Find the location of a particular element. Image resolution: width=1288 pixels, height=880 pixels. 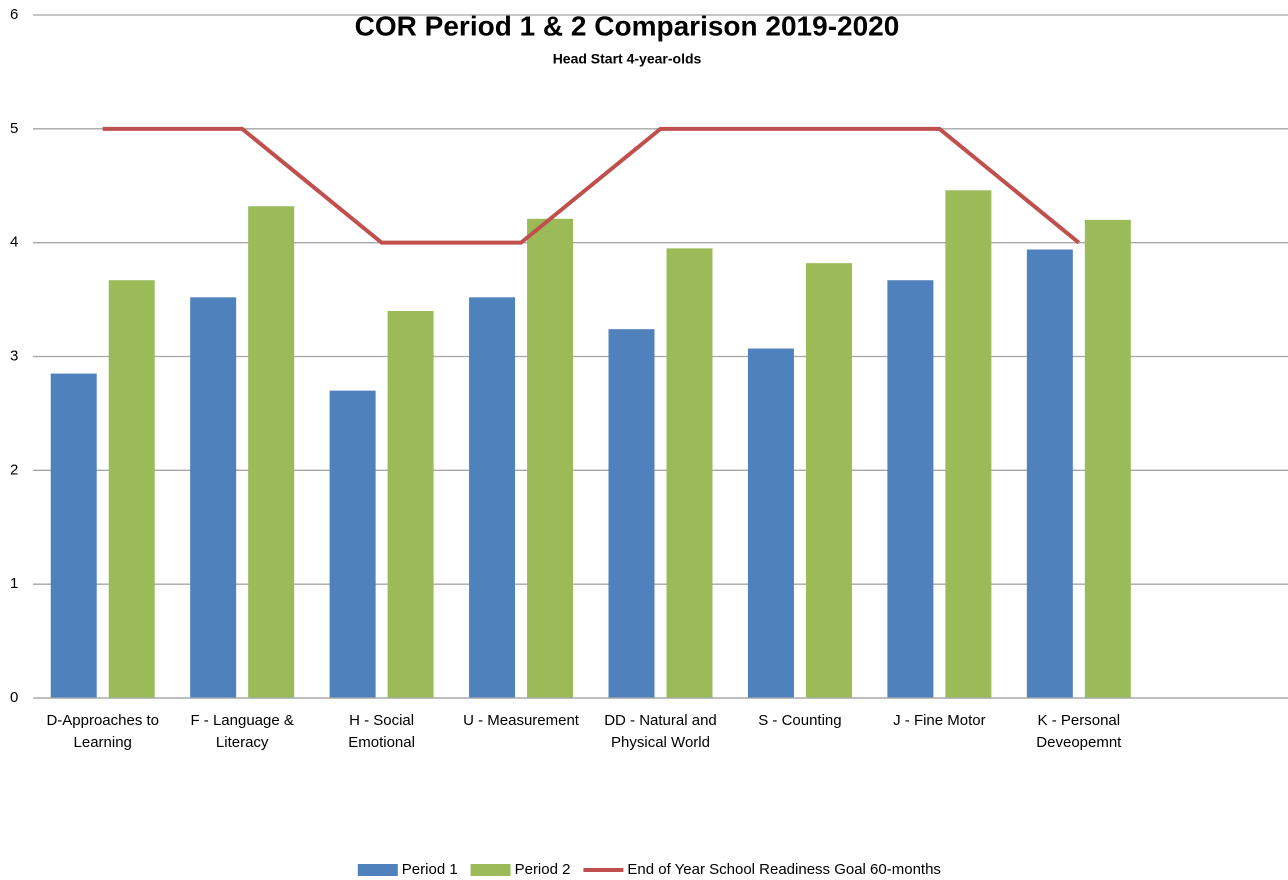

x-tick-label: DD - Natural and Physical World is located at coordinates (660, 731).